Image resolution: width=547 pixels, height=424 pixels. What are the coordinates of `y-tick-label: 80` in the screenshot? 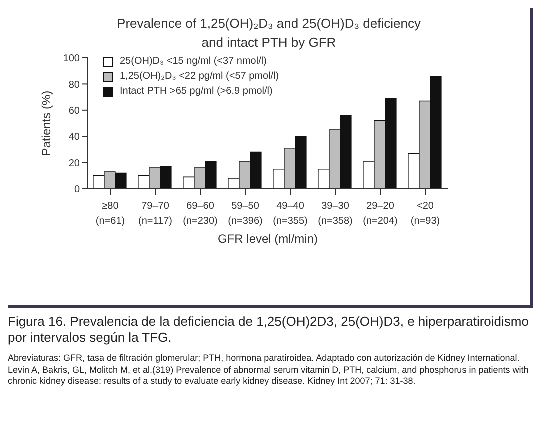 It's located at (74, 85).